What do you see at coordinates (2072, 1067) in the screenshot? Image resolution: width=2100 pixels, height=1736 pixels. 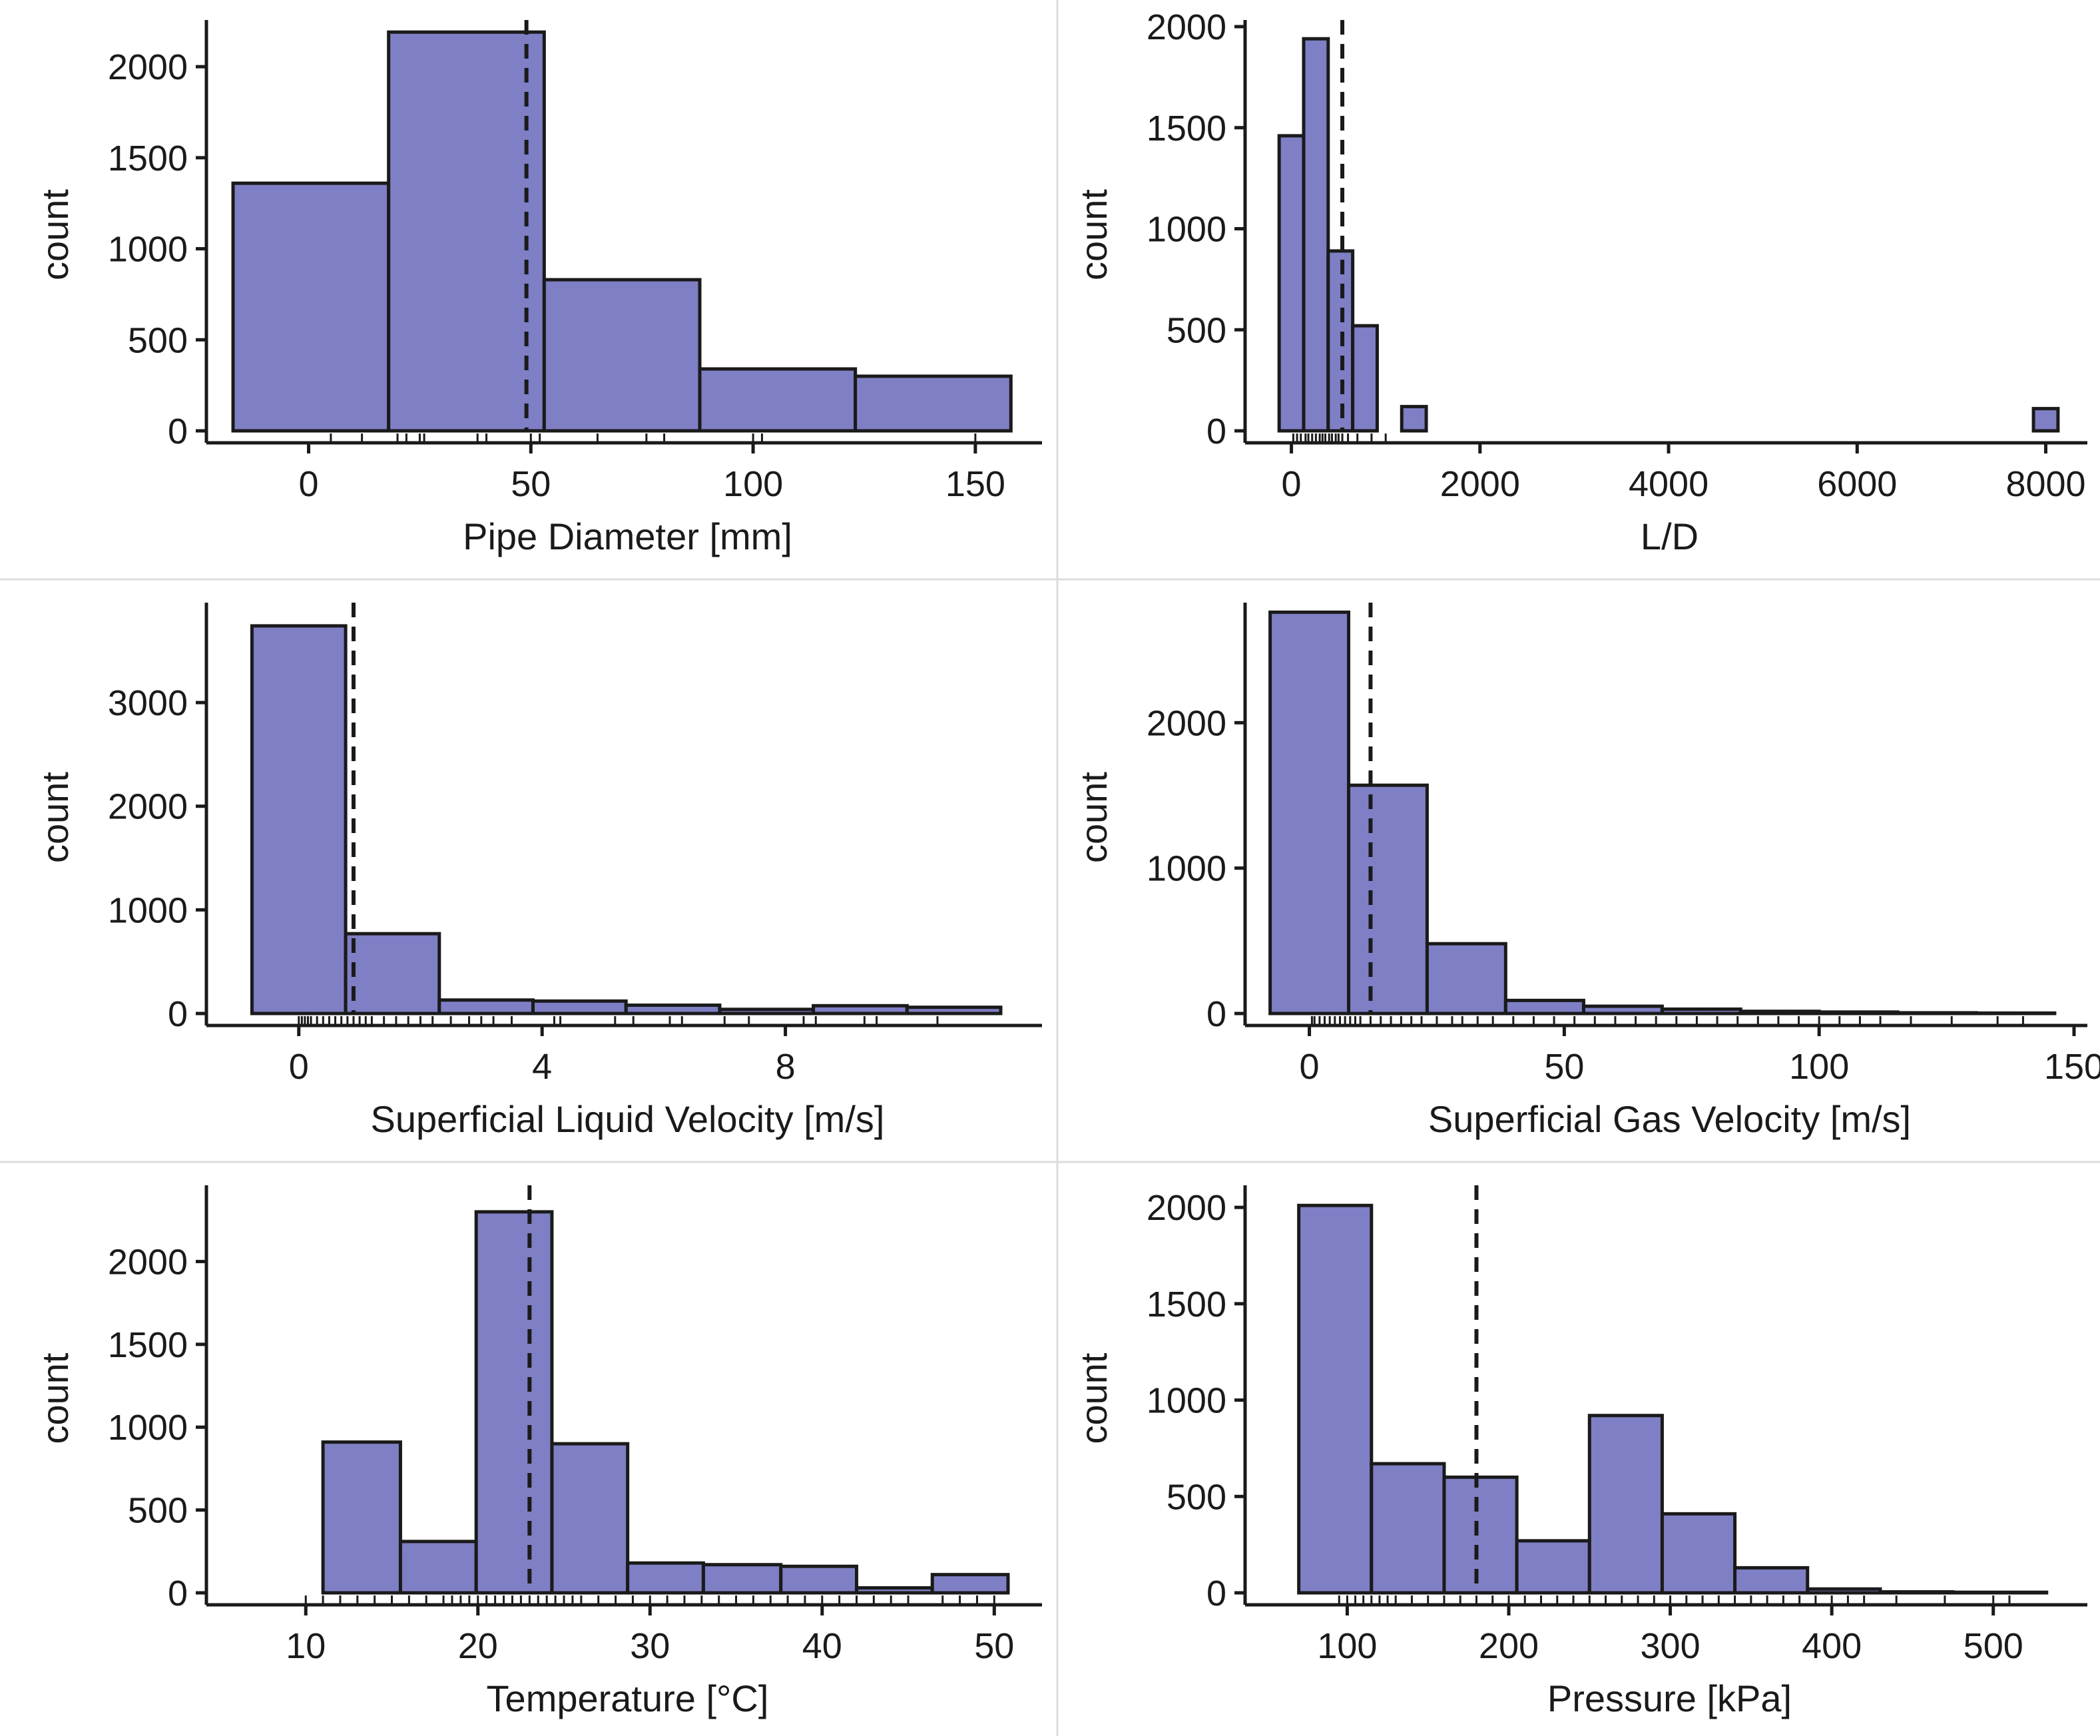 I see `x-tick-label: 150` at bounding box center [2072, 1067].